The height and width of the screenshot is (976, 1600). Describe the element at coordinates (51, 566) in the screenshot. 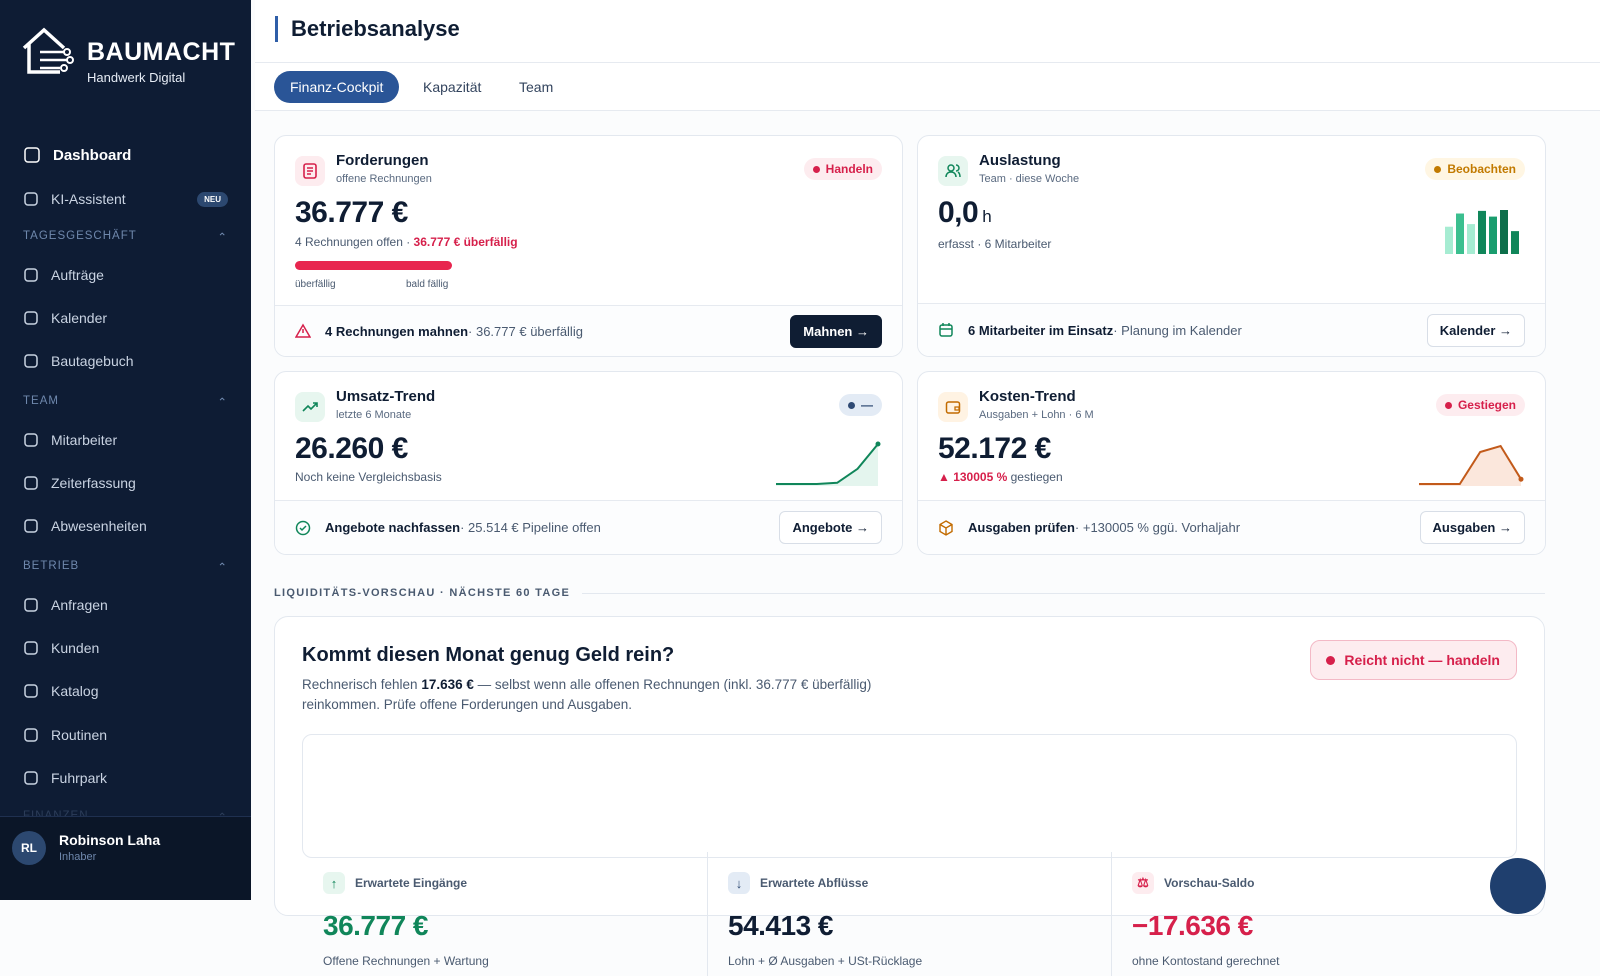

I see `section-title: BETRIEB` at that location.